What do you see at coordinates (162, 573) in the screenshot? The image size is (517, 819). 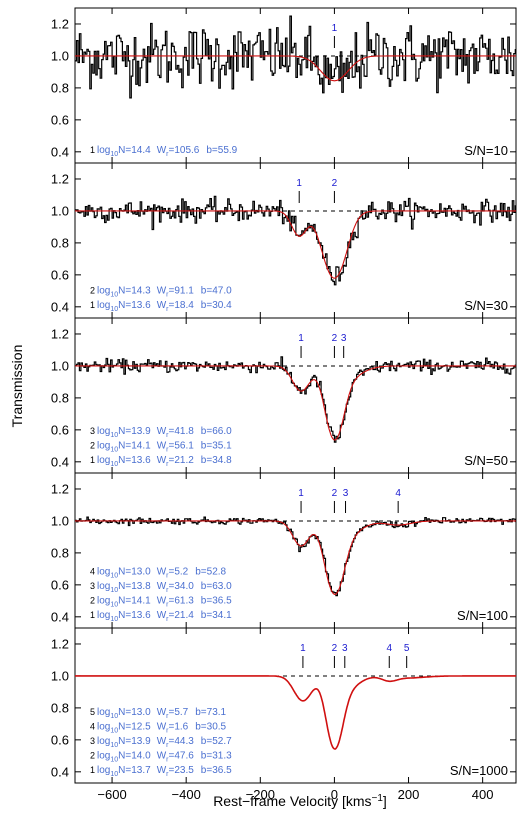 I see `annotation-text: log10N=13.0 Wr=5.2 b=52.8` at bounding box center [162, 573].